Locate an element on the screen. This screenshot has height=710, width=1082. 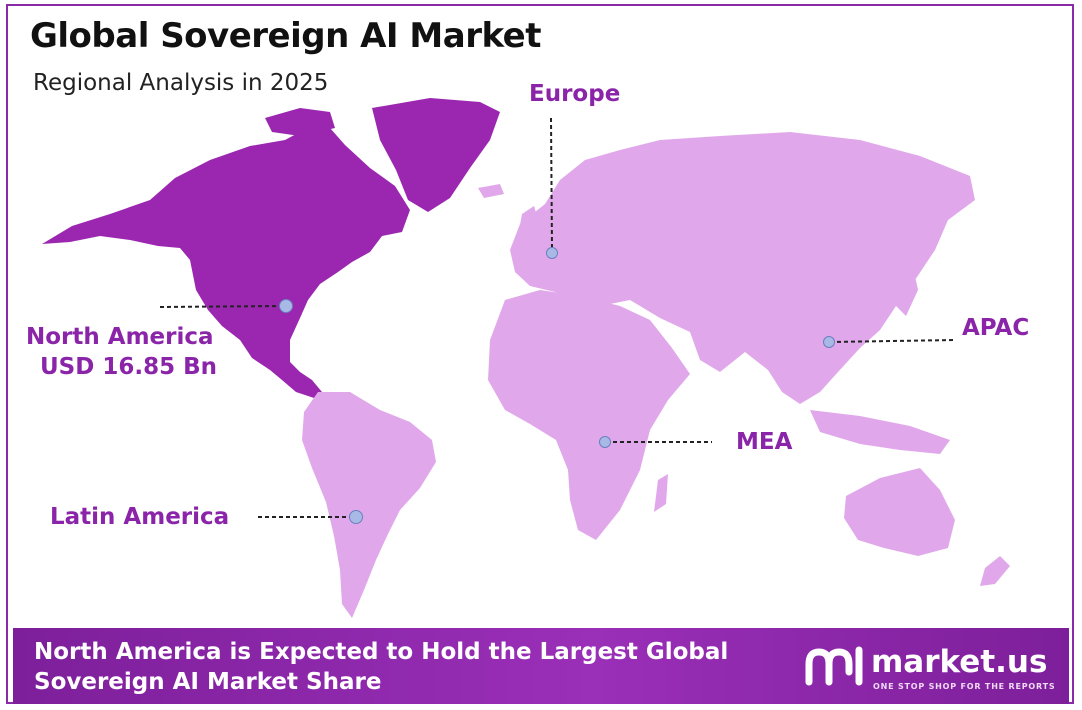
market-us-logo: market.us ONE STOP SHOP FOR THE REPORTS is located at coordinates (933, 667).